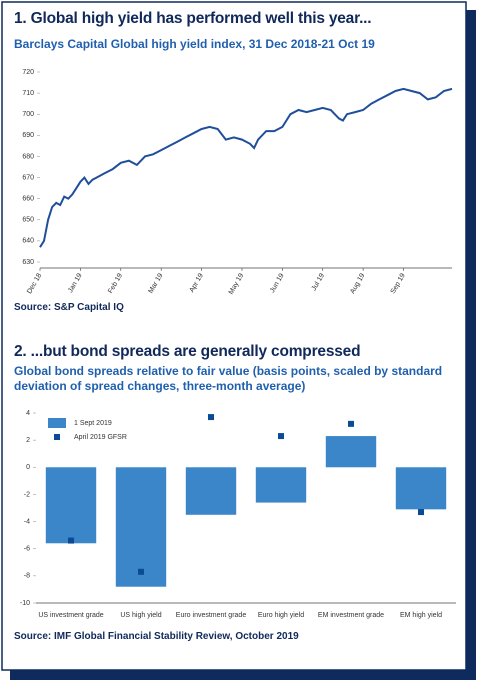  Describe the element at coordinates (421, 615) in the screenshot. I see `x-tick-label: EM high yield` at that location.